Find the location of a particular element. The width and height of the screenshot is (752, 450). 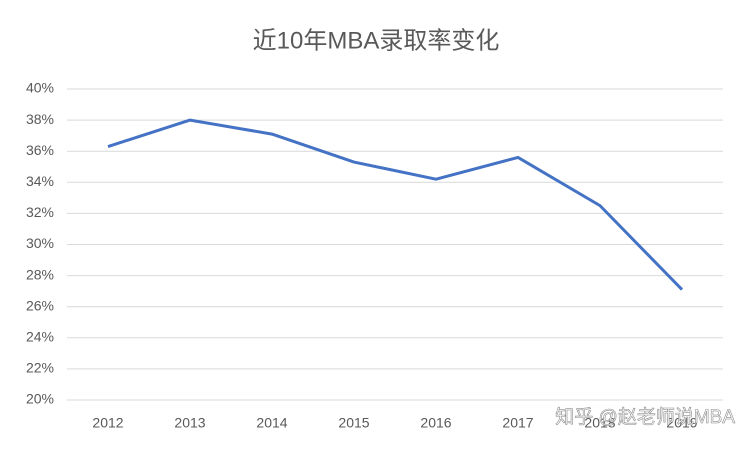

y-tick-label: 32% is located at coordinates (40, 212).